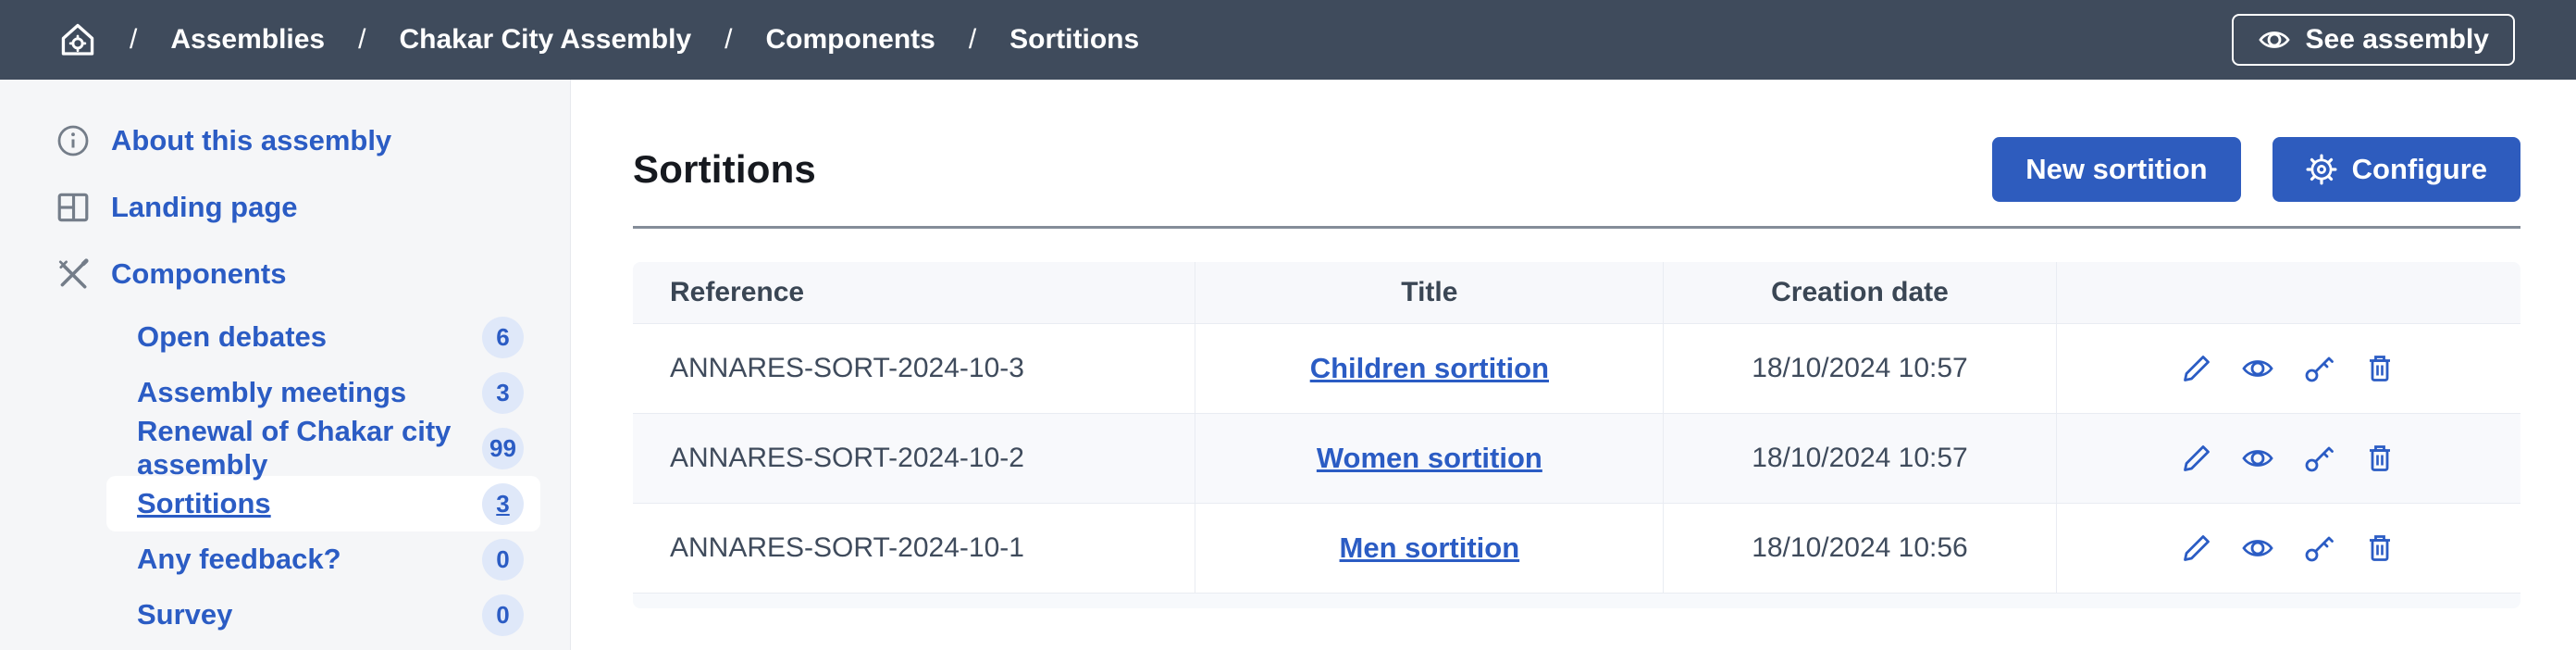 This screenshot has height=650, width=2576. Describe the element at coordinates (545, 40) in the screenshot. I see `breadcrumb-chakar-city-assembly: Chakar City Assembly` at that location.